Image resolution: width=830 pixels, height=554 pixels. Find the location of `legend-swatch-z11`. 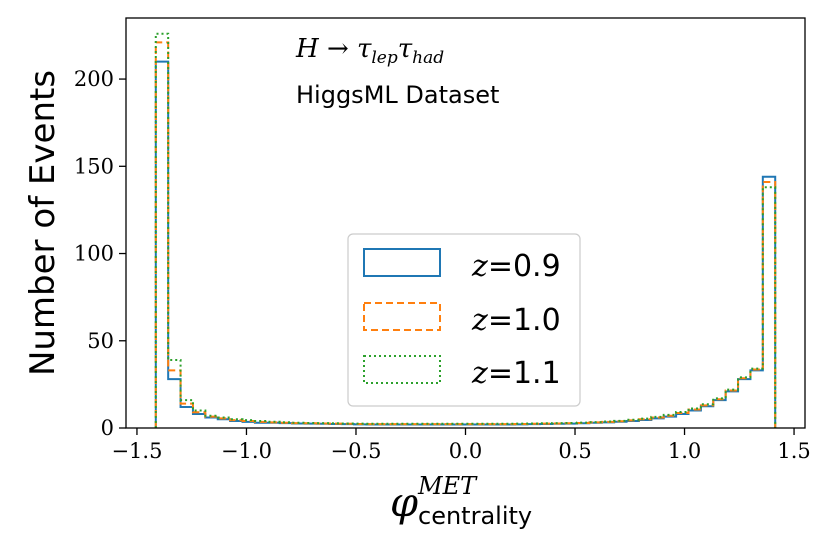

legend-swatch-z11 is located at coordinates (402, 369).